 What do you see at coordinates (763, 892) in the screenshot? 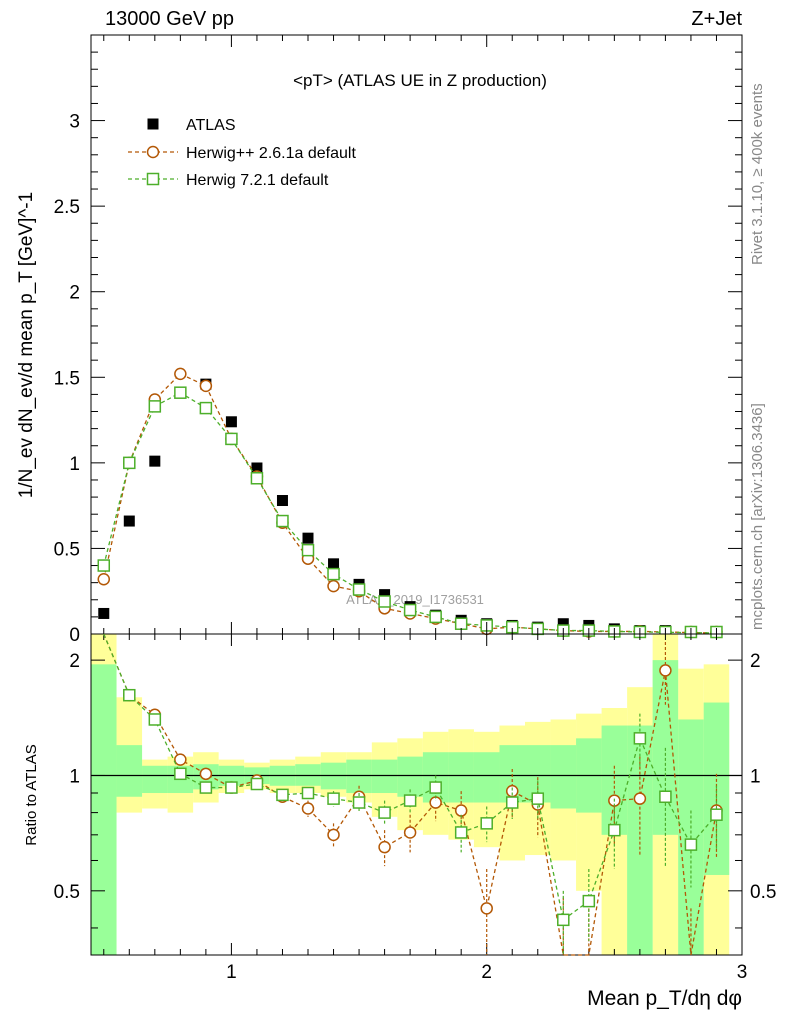
I see `ratio-y-tick-label-right: 0.5` at bounding box center [763, 892].